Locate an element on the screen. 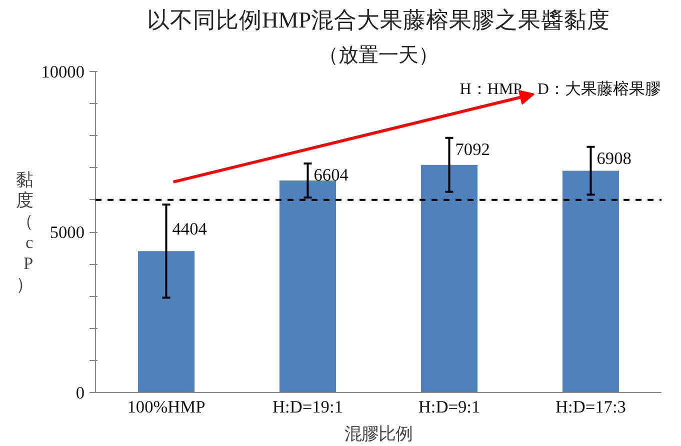 The height and width of the screenshot is (446, 681). y-tick-label: 0 is located at coordinates (80, 393).